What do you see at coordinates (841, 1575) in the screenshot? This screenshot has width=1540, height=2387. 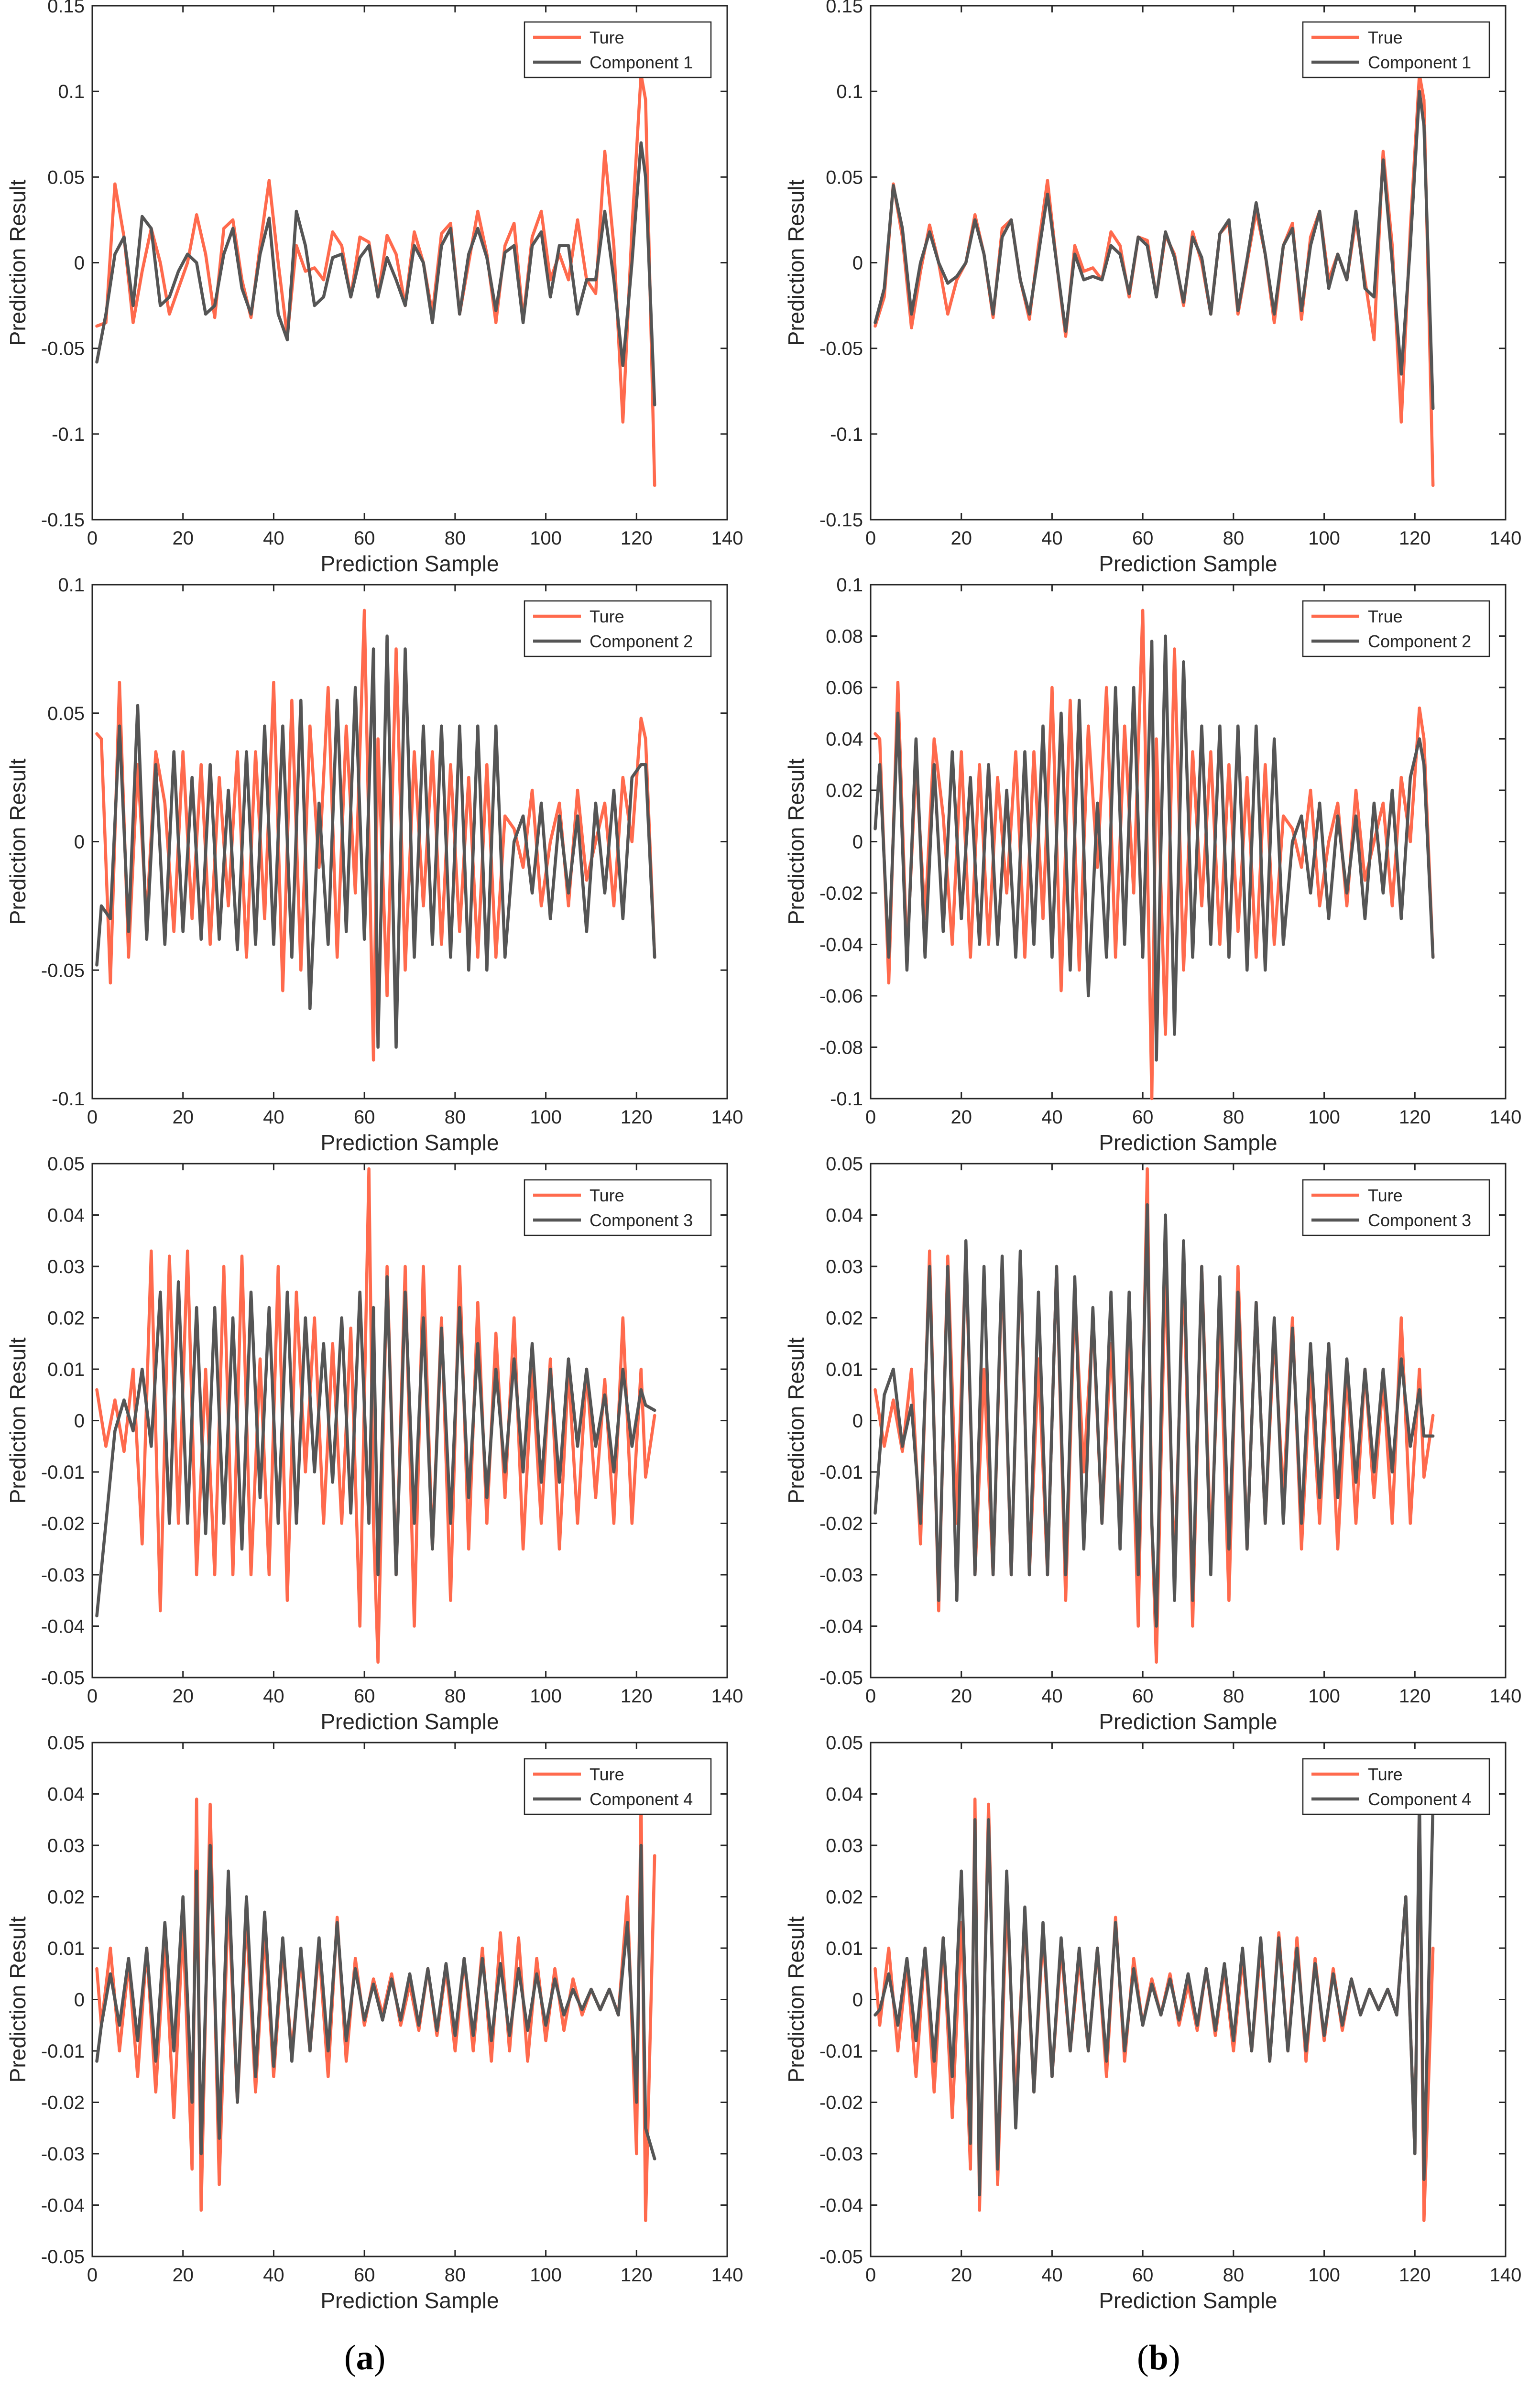 I see `y-tick-label: -0.03` at bounding box center [841, 1575].